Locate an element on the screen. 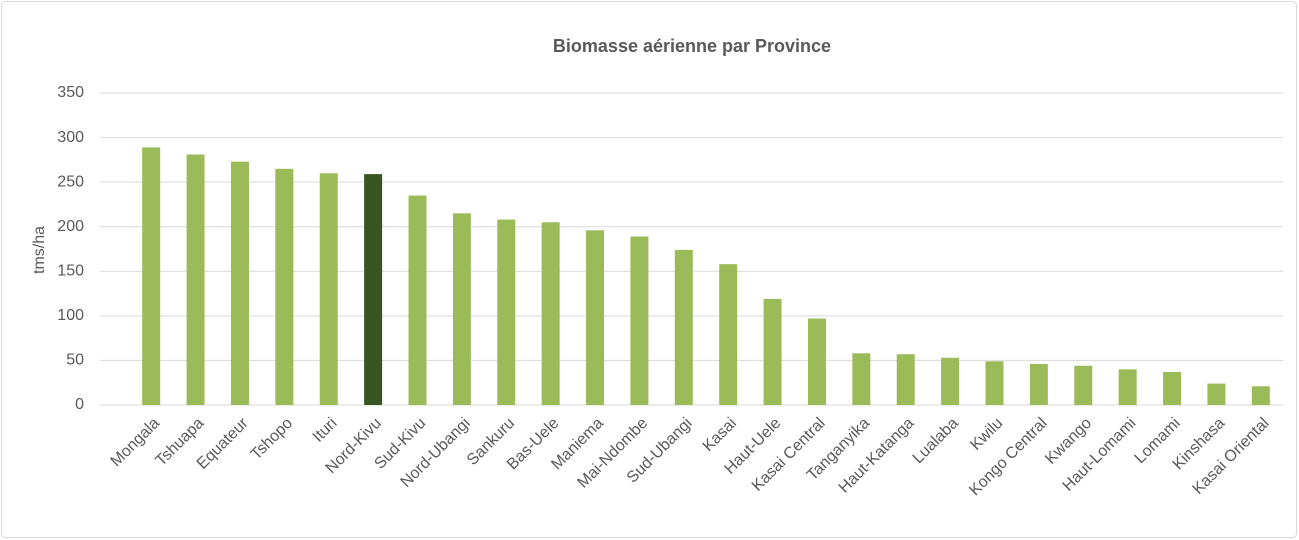 Image resolution: width=1299 pixels, height=540 pixels. y-axis-title: tms/ha is located at coordinates (39, 250).